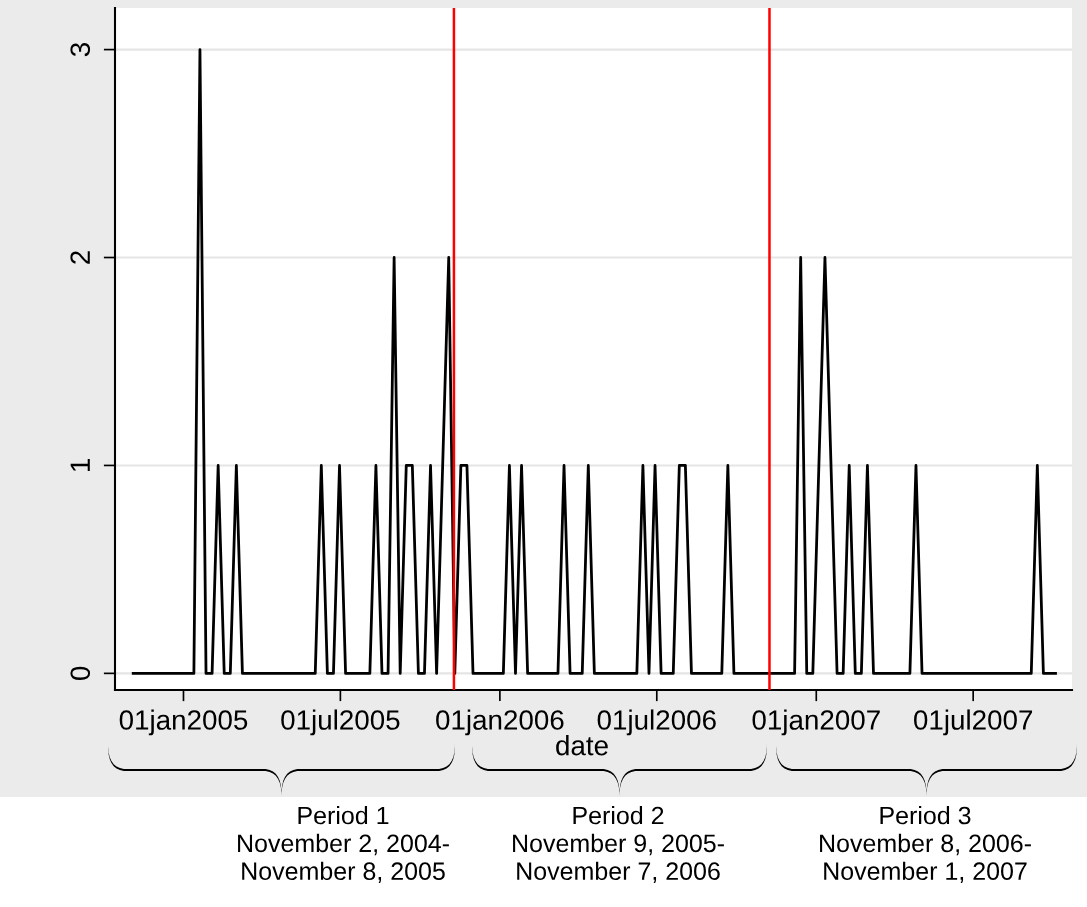 The height and width of the screenshot is (907, 1087). What do you see at coordinates (343, 844) in the screenshot?
I see `text: Period 1 November 2, 2004- November 8, 2005` at bounding box center [343, 844].